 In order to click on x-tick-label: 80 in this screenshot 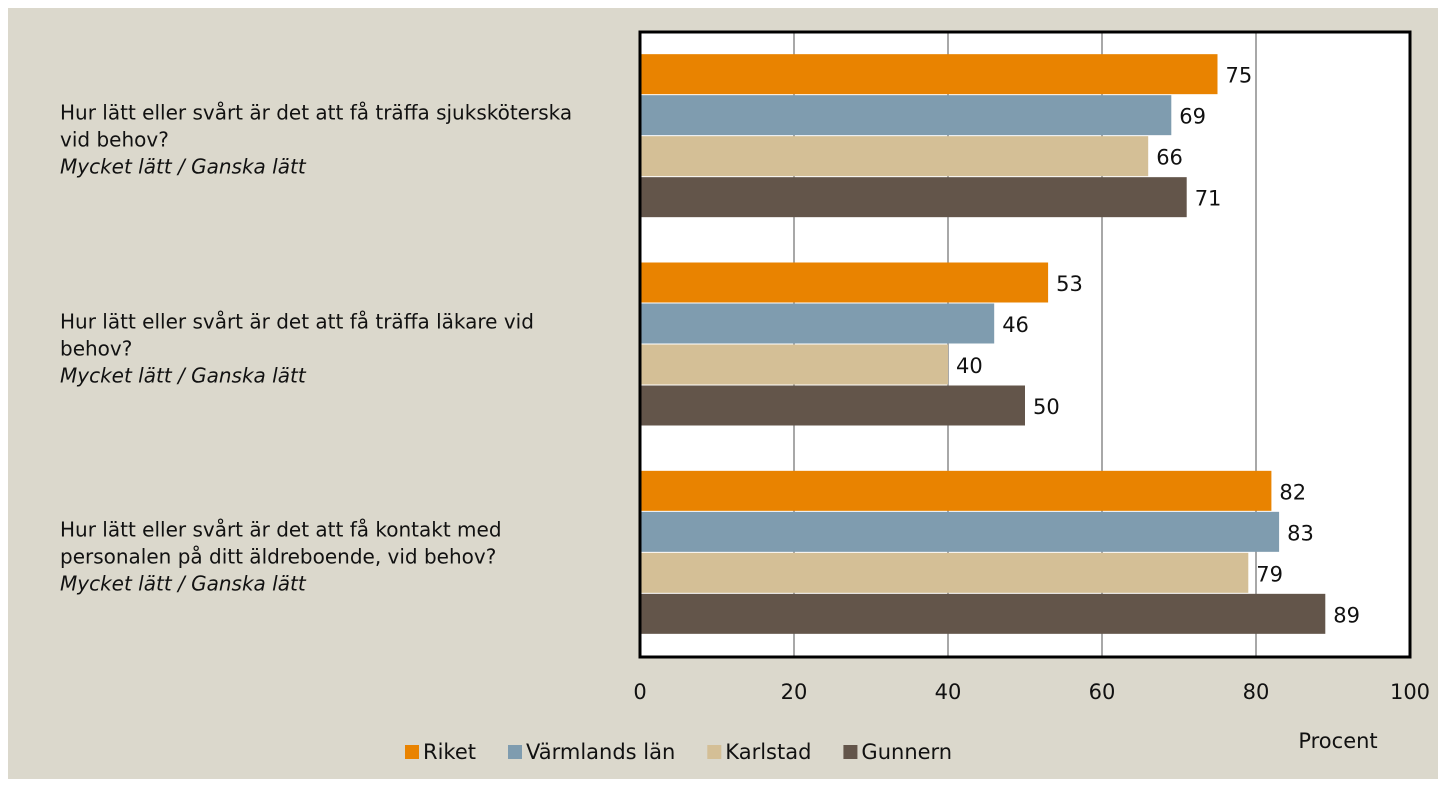, I will do `click(1256, 692)`.